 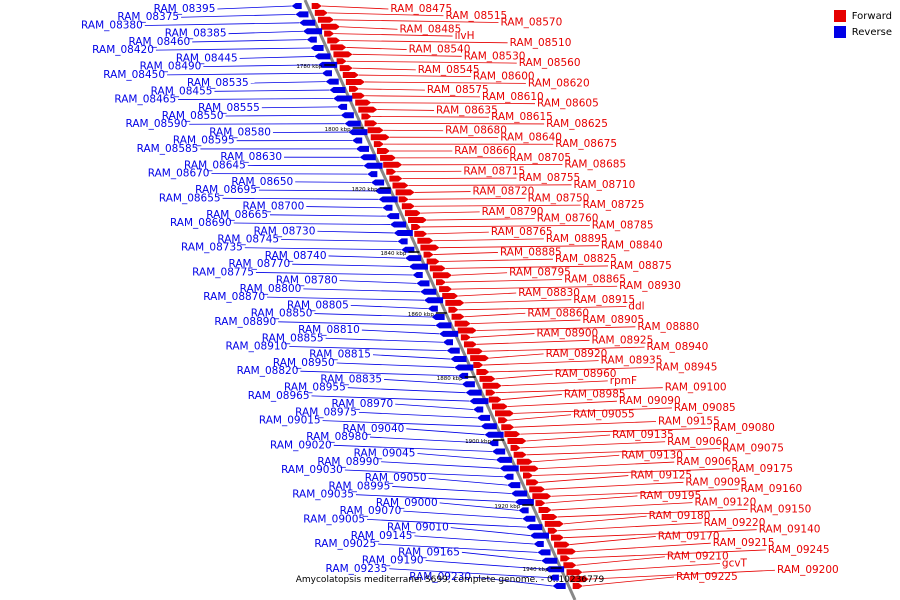 What do you see at coordinates (540, 273) in the screenshot?
I see `gene-label: RAM_08795` at bounding box center [540, 273].